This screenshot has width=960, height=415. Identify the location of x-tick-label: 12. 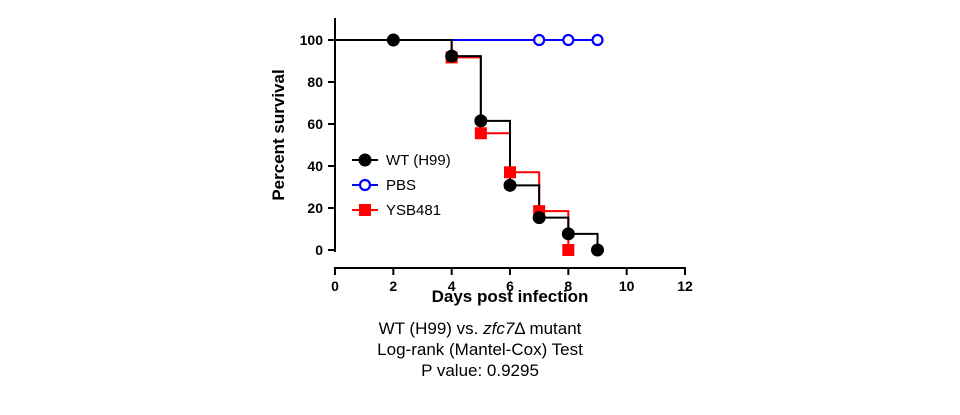
(685, 286).